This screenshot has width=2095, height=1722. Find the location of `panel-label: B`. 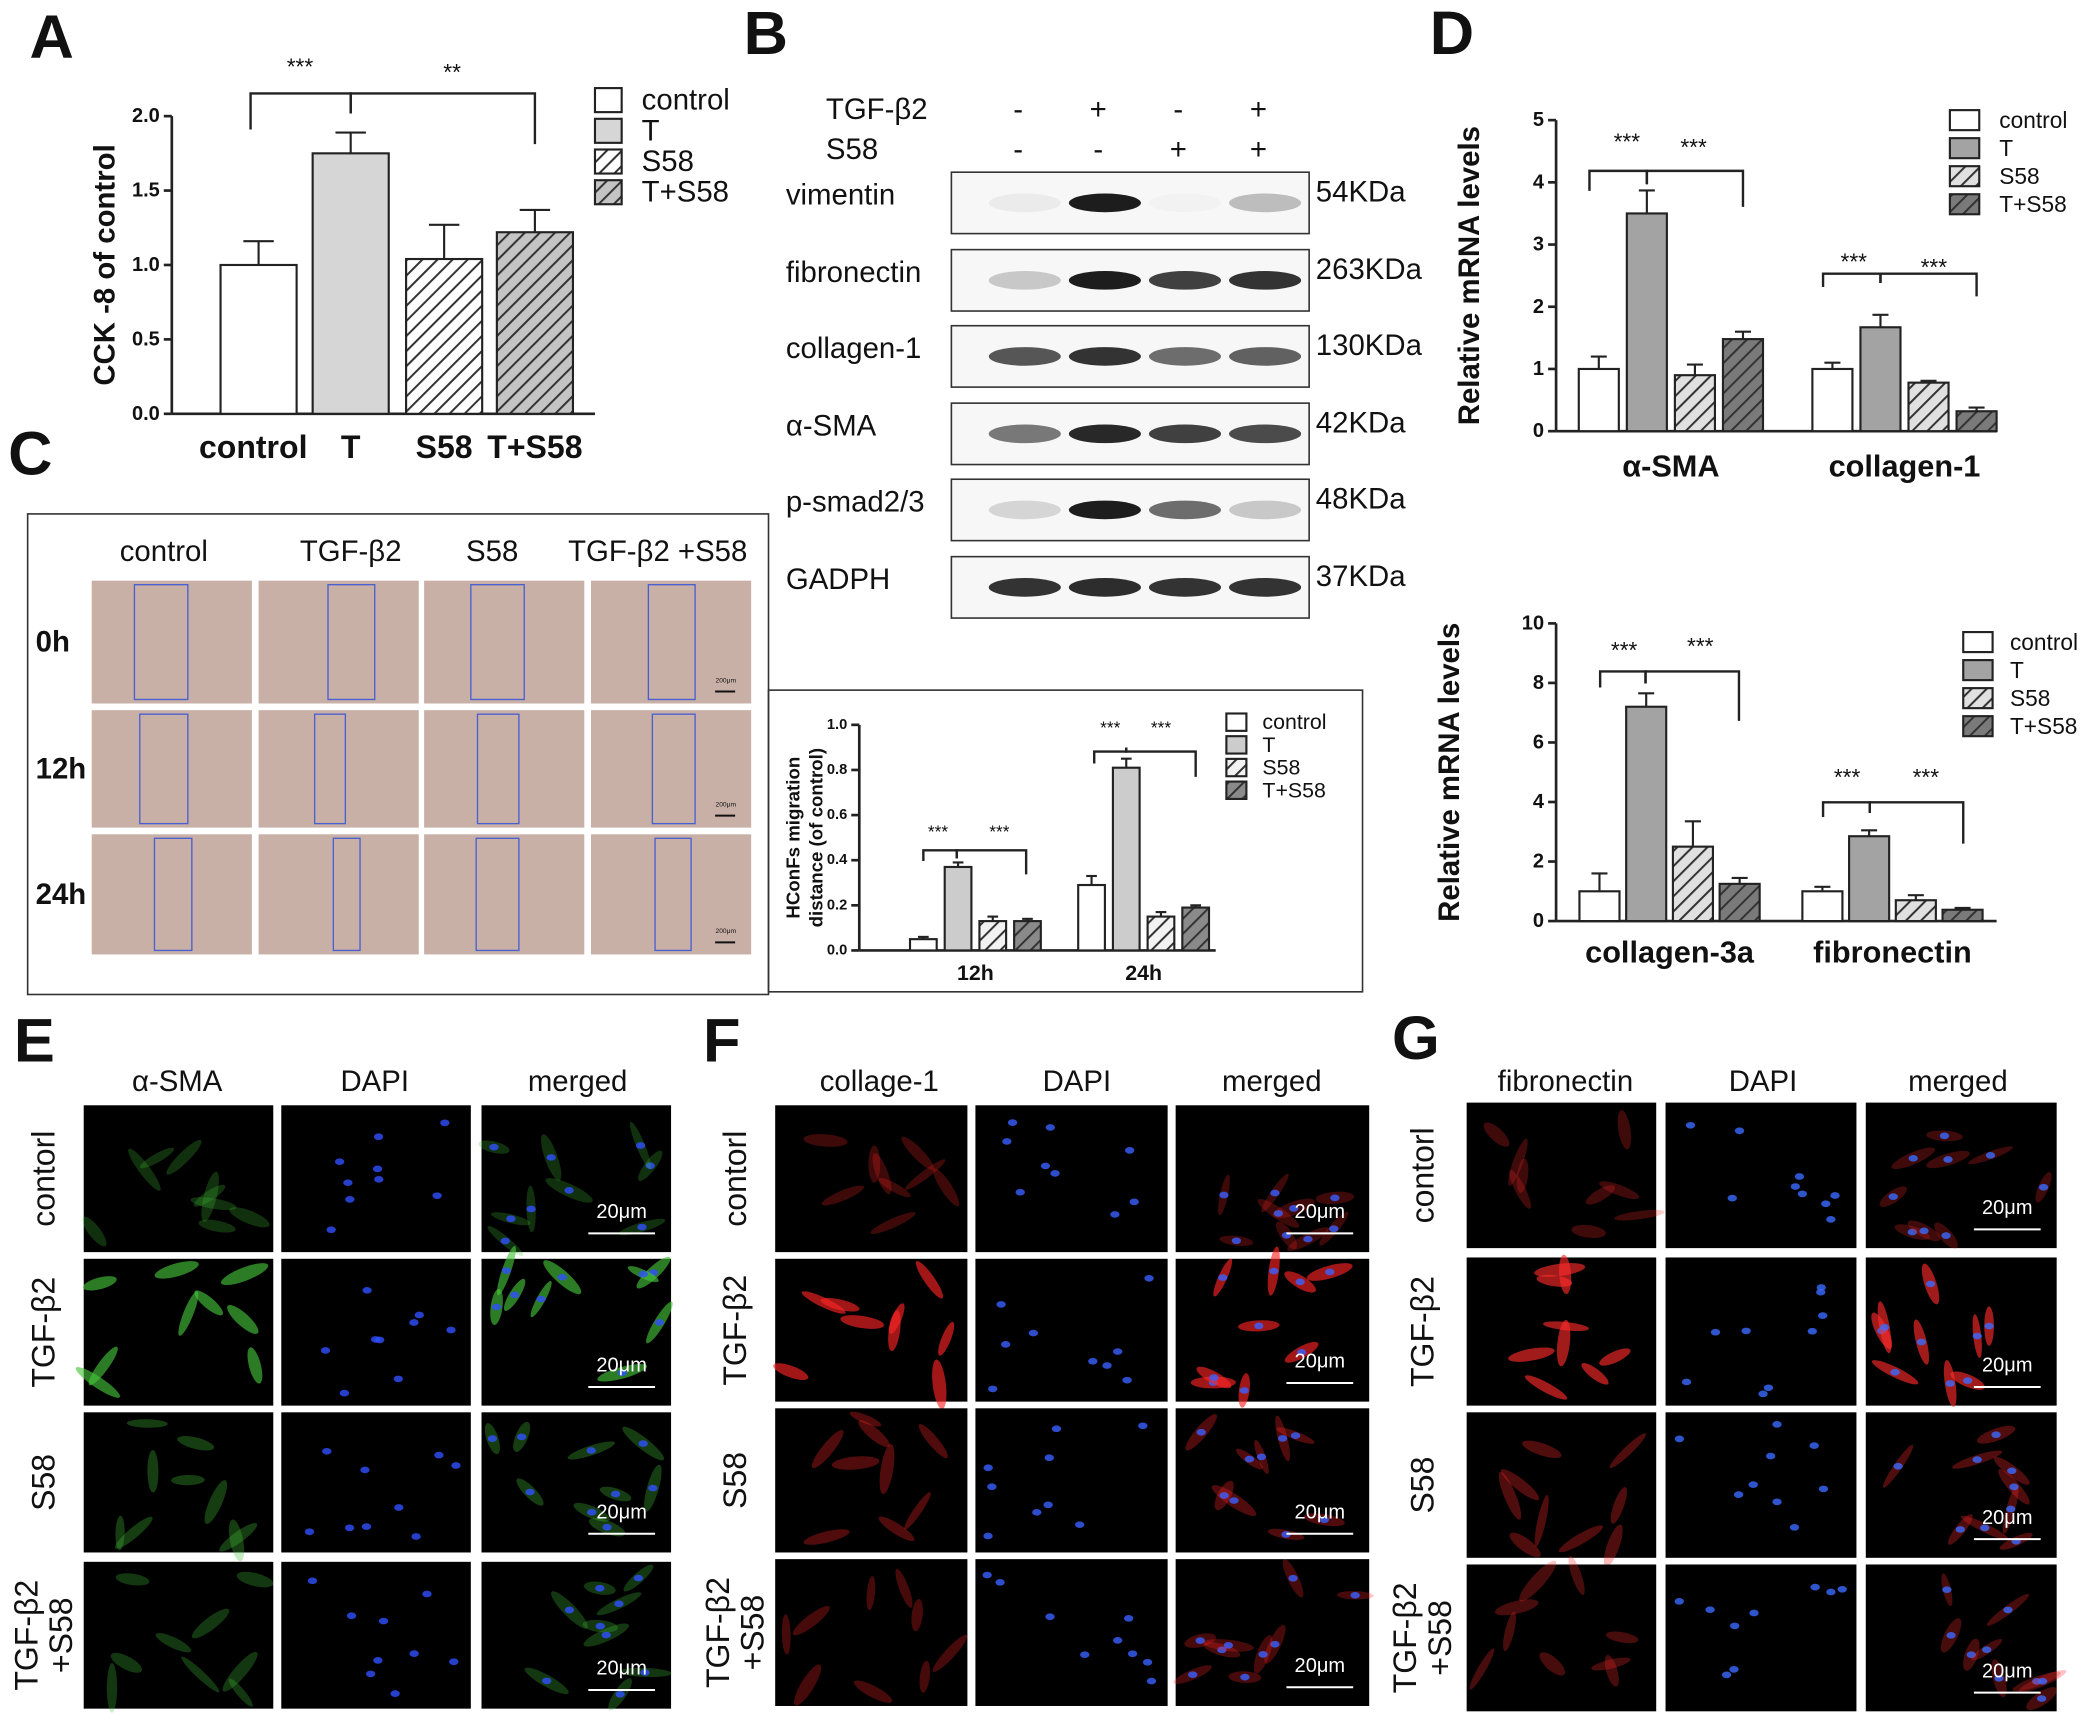

panel-label: B is located at coordinates (766, 34).